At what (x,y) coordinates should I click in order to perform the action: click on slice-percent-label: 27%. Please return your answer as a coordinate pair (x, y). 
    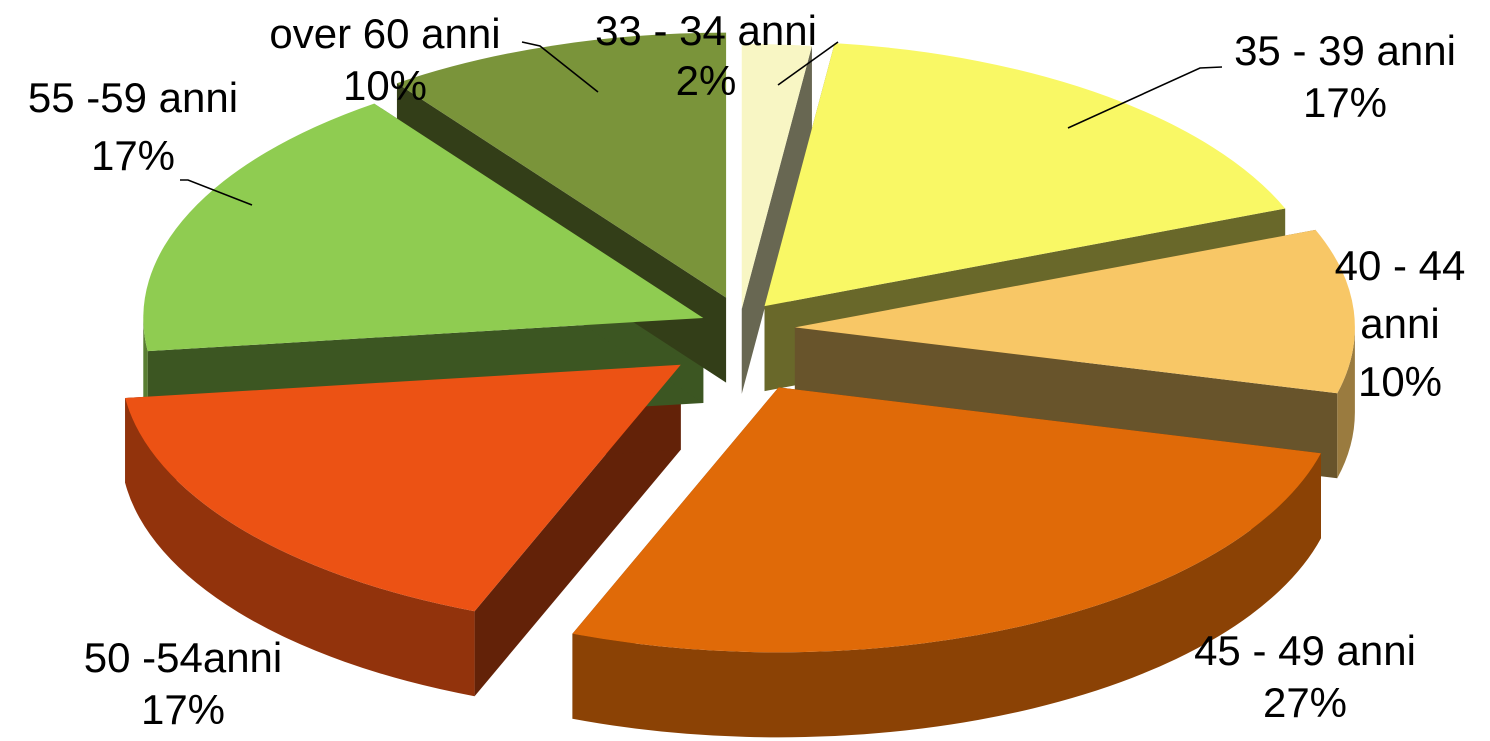
    Looking at the image, I should click on (1305, 702).